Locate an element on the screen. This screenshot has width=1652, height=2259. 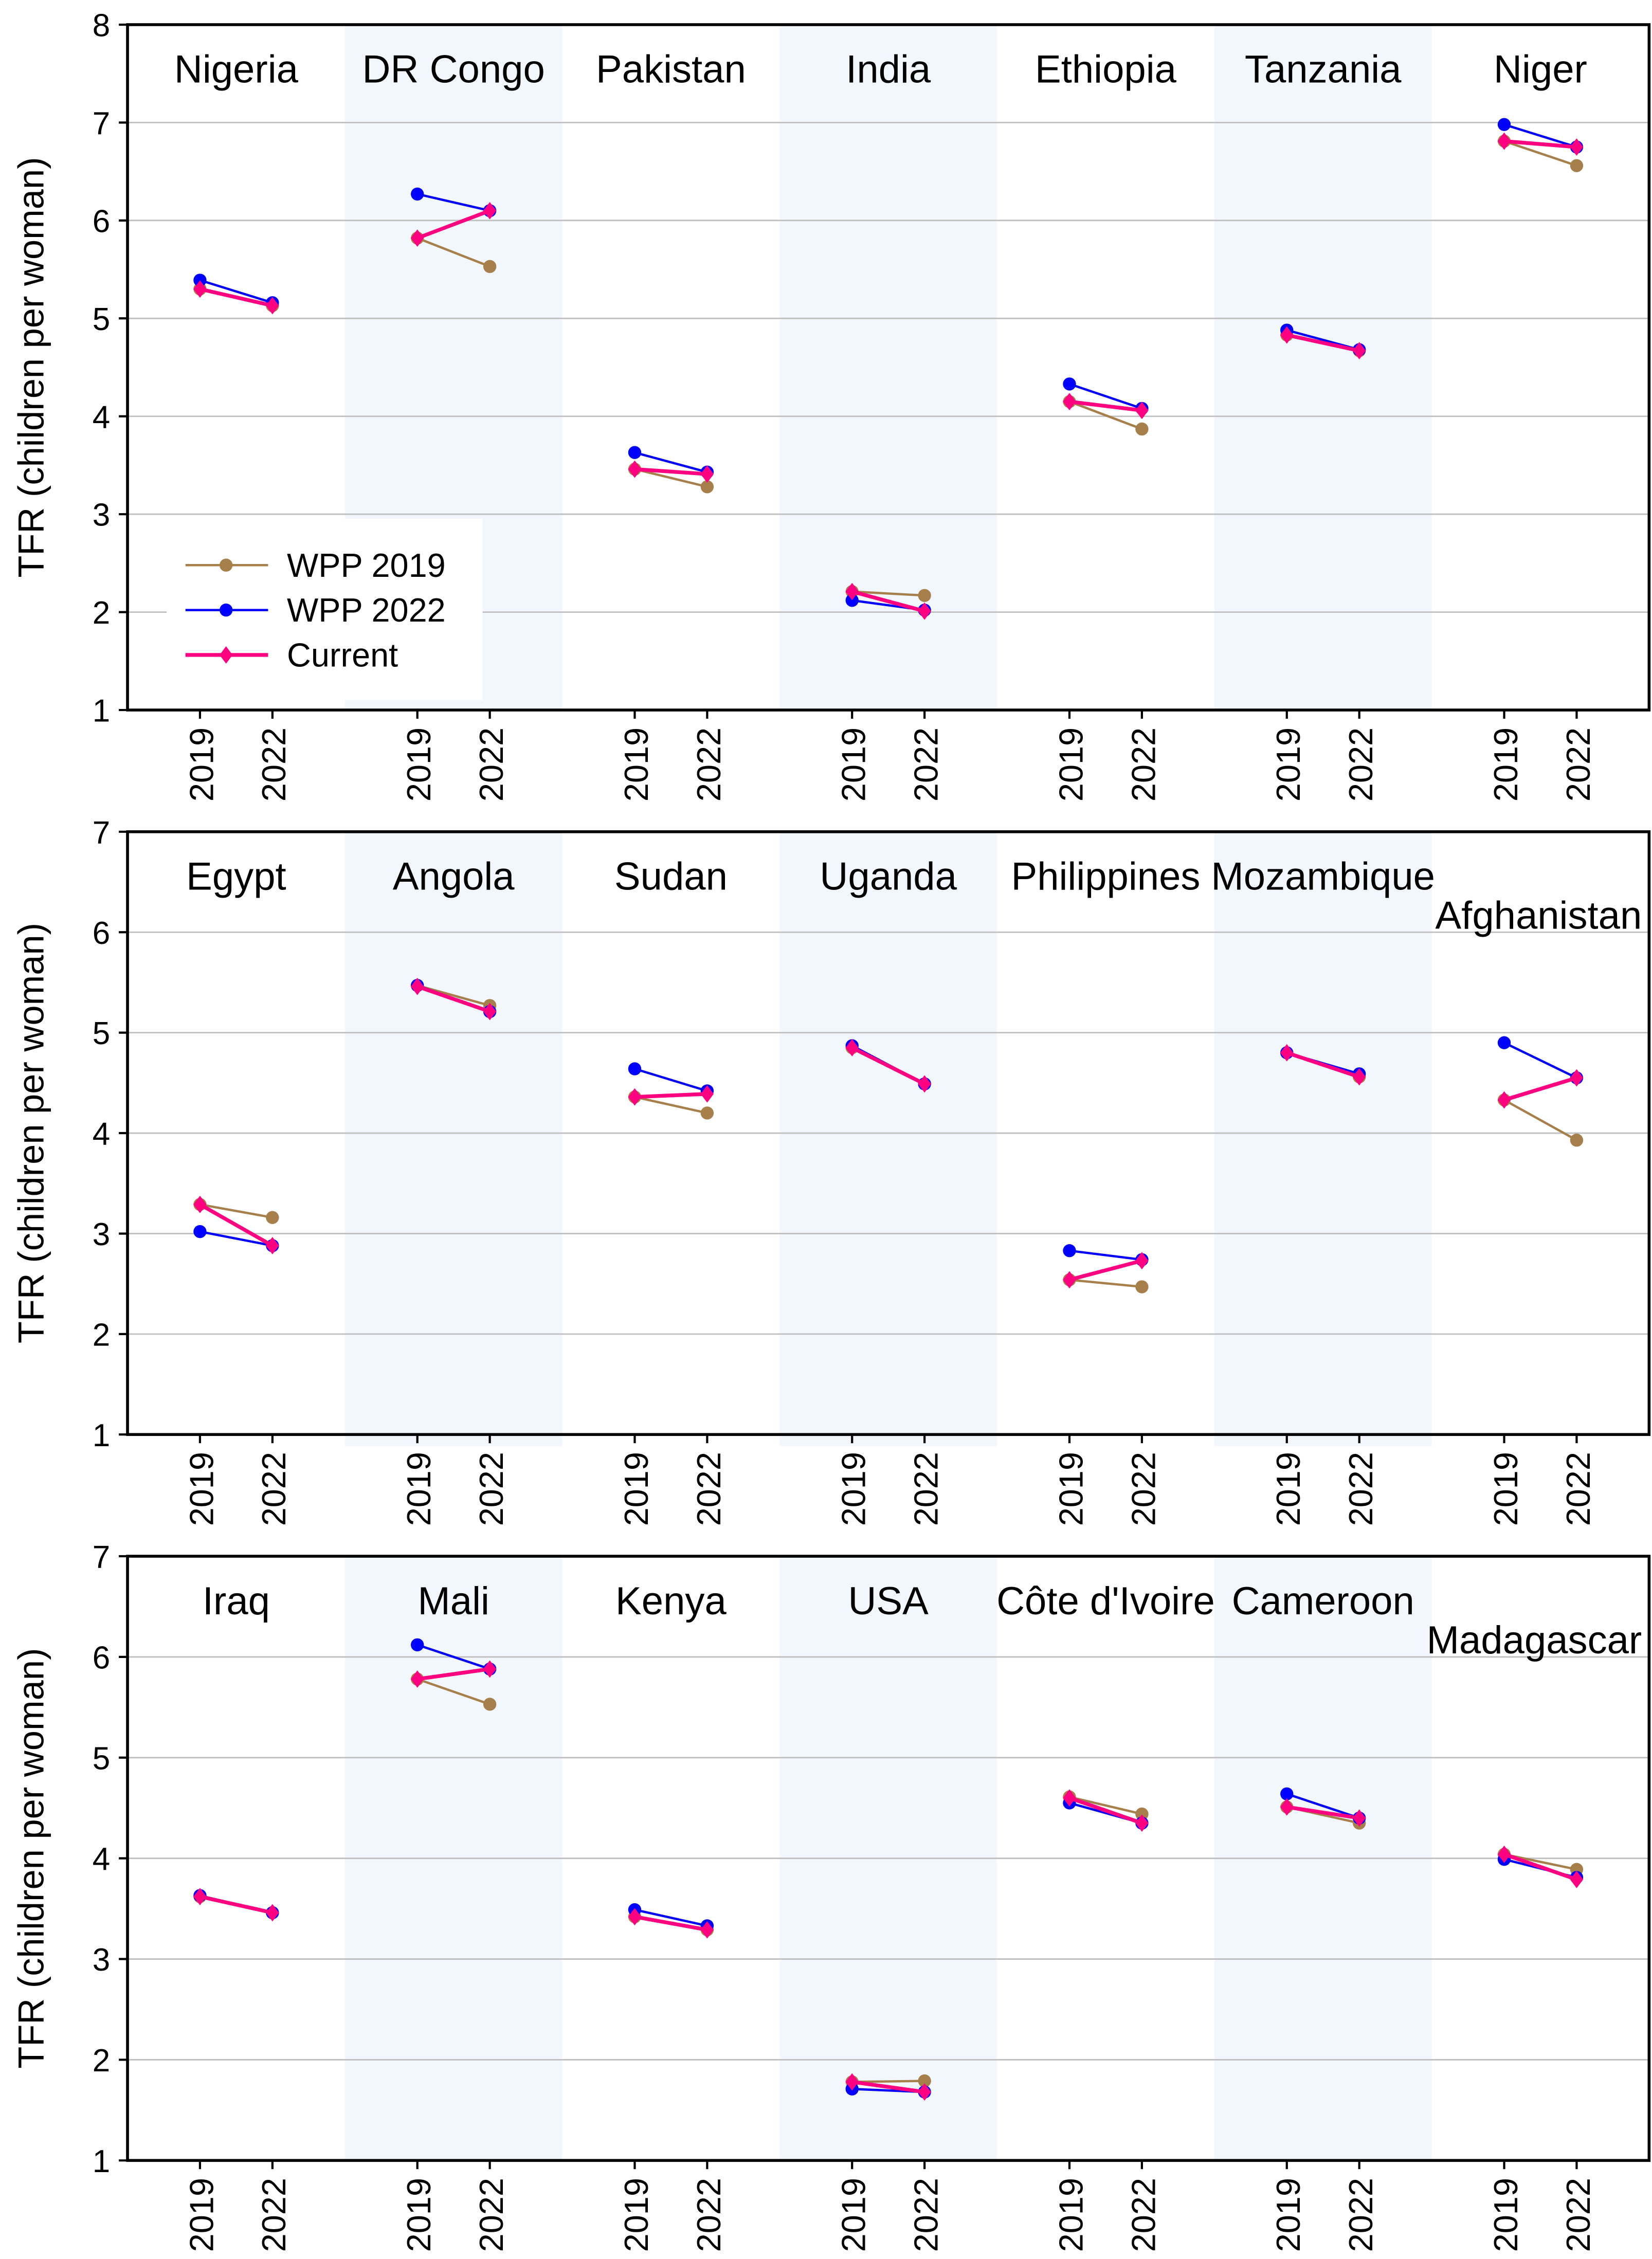
y-tick-label: 4 is located at coordinates (101, 1134).